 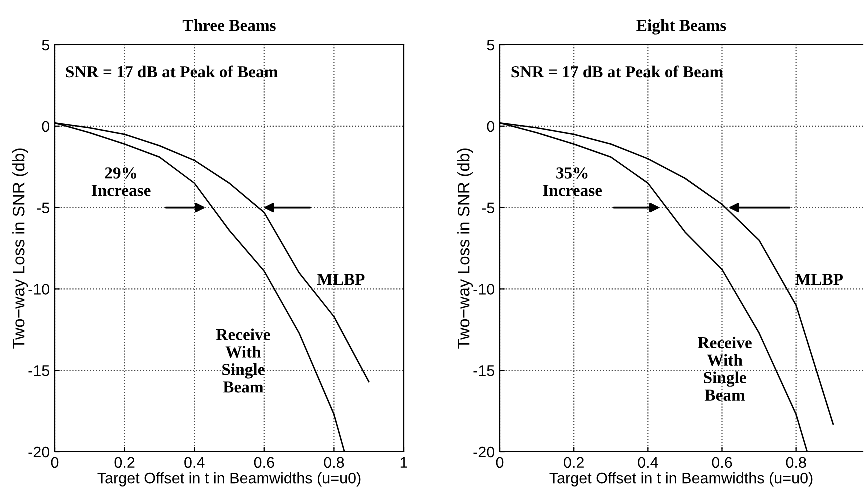 What do you see at coordinates (572, 182) in the screenshot?
I see `annotation: 35% Increase` at bounding box center [572, 182].